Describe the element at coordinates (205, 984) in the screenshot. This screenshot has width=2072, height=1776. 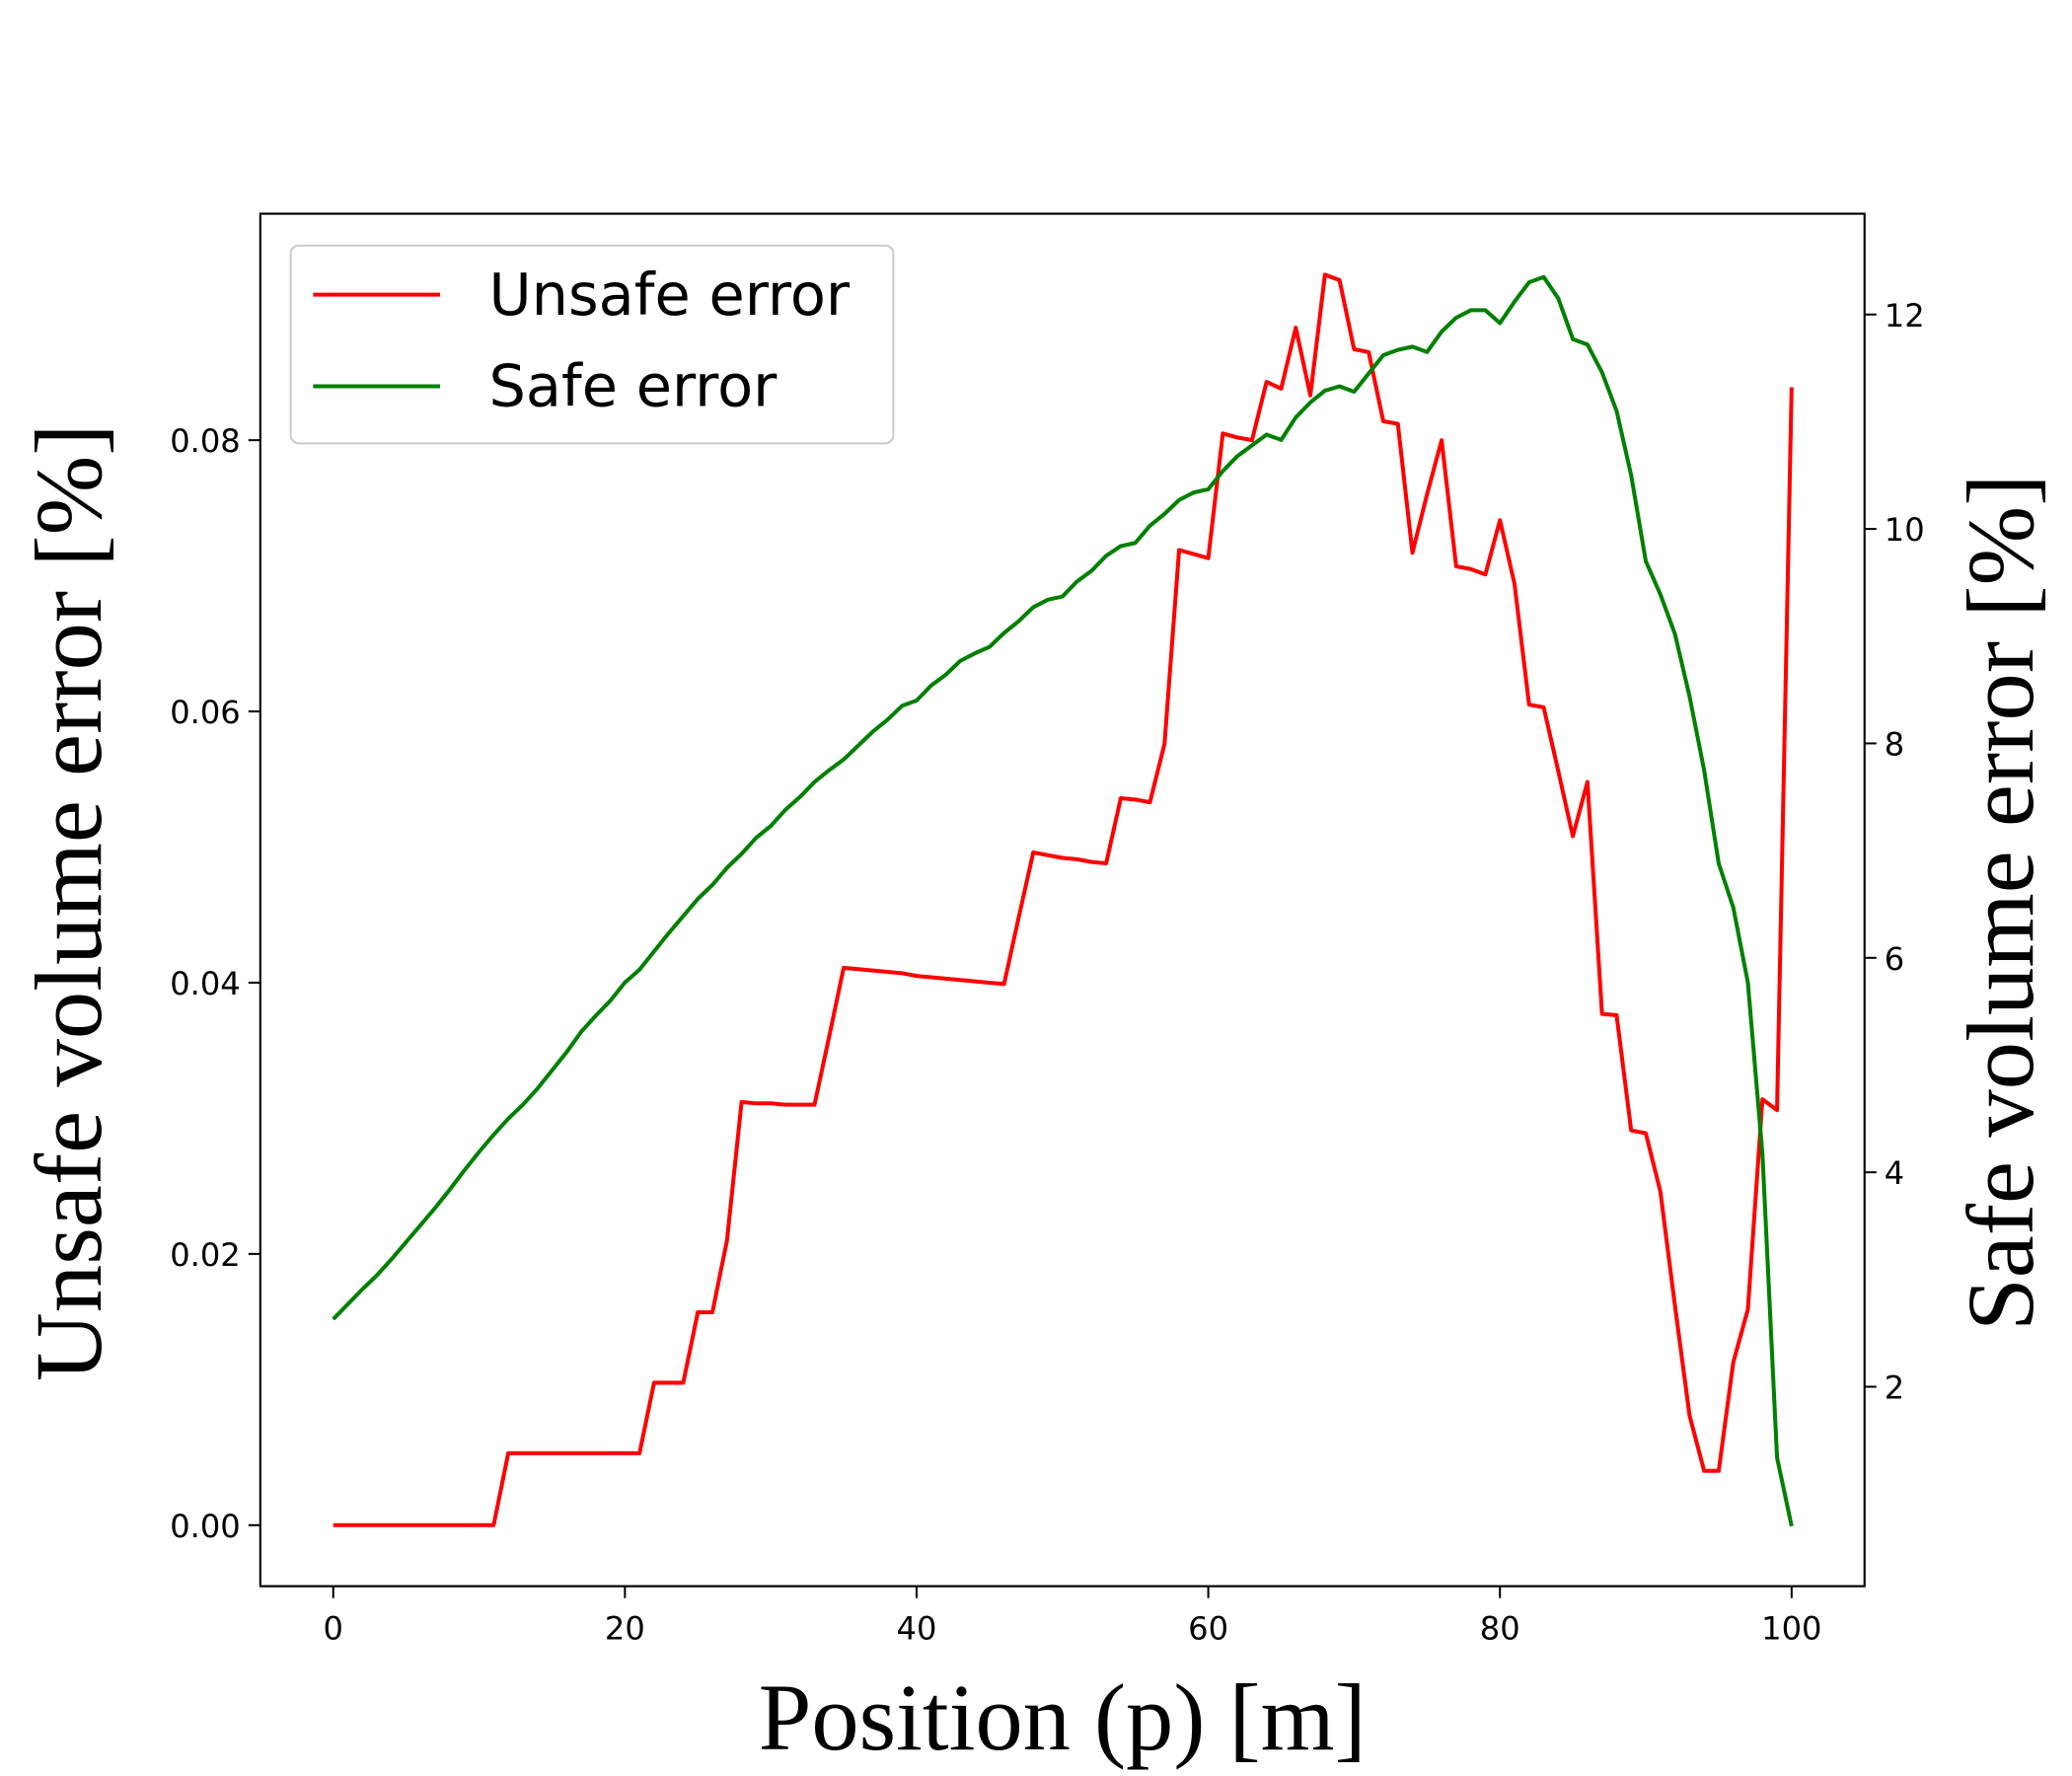
I see `y-tick-label: 0.04` at that location.